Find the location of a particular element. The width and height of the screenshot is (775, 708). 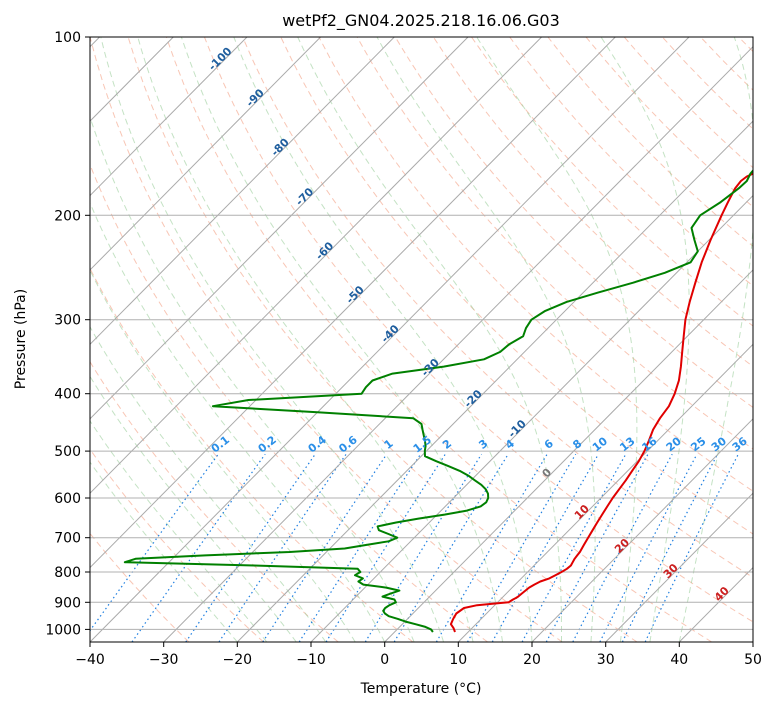

y-tick-label: 100 is located at coordinates (67, 38).